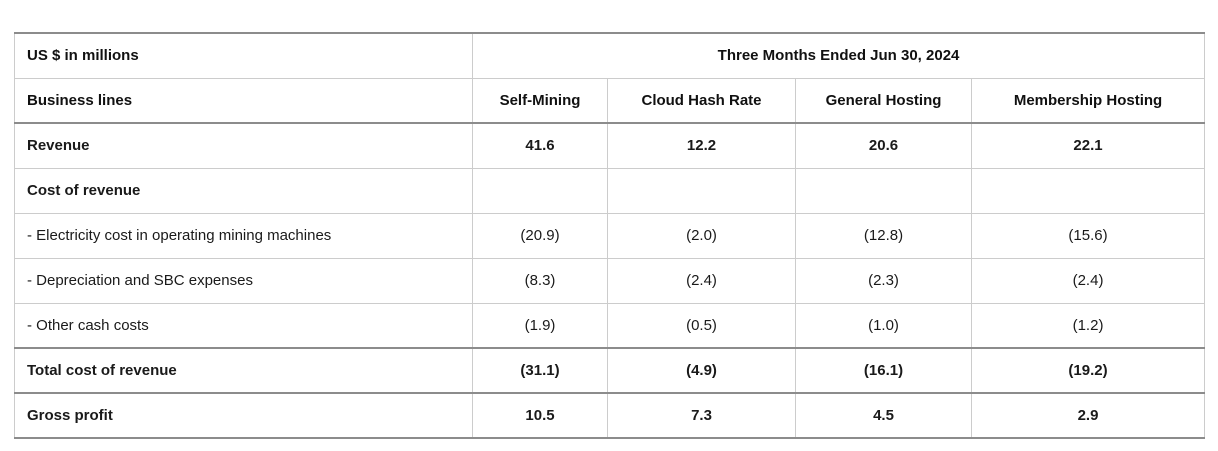 This screenshot has height=451, width=1218. What do you see at coordinates (1088, 415) in the screenshot?
I see `cell-value: 2.9` at bounding box center [1088, 415].